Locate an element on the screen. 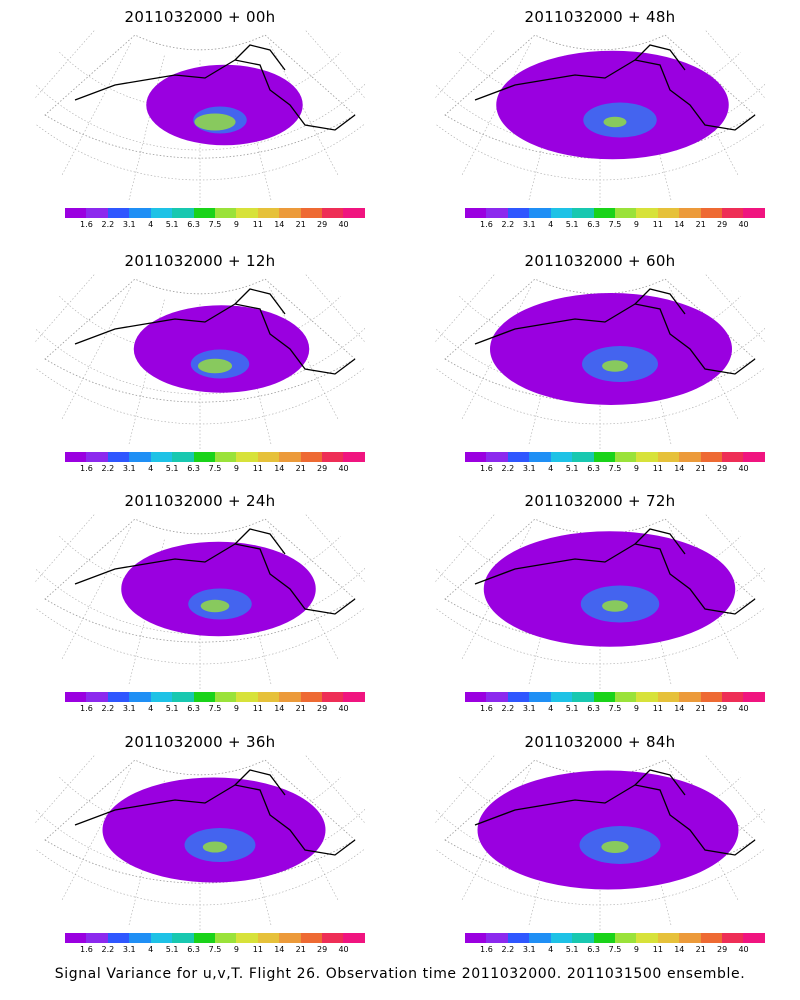 This screenshot has height=1000, width=800. panel-title: 2011032000 + 12h is located at coordinates (200, 261).